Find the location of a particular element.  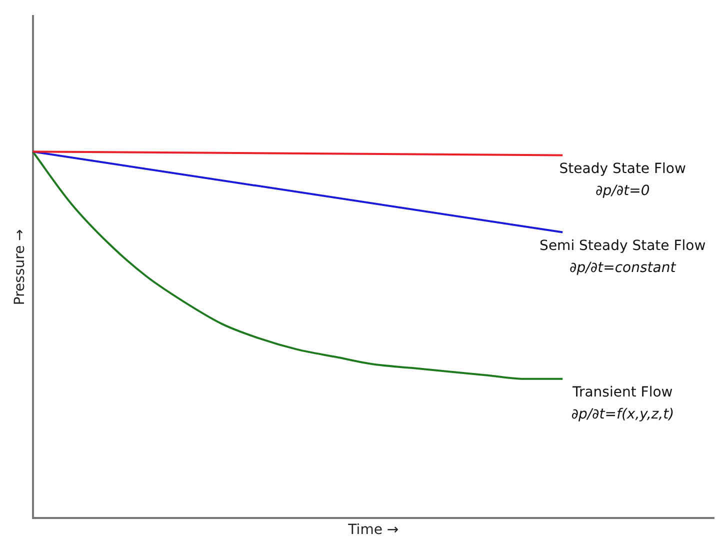

series-label: Semi Steady State Flow is located at coordinates (623, 246).